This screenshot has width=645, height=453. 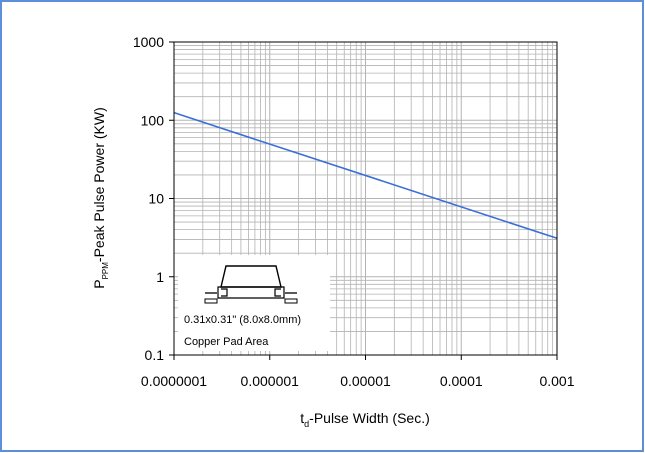 I want to click on x-tick-label: 0.000001, so click(x=270, y=381).